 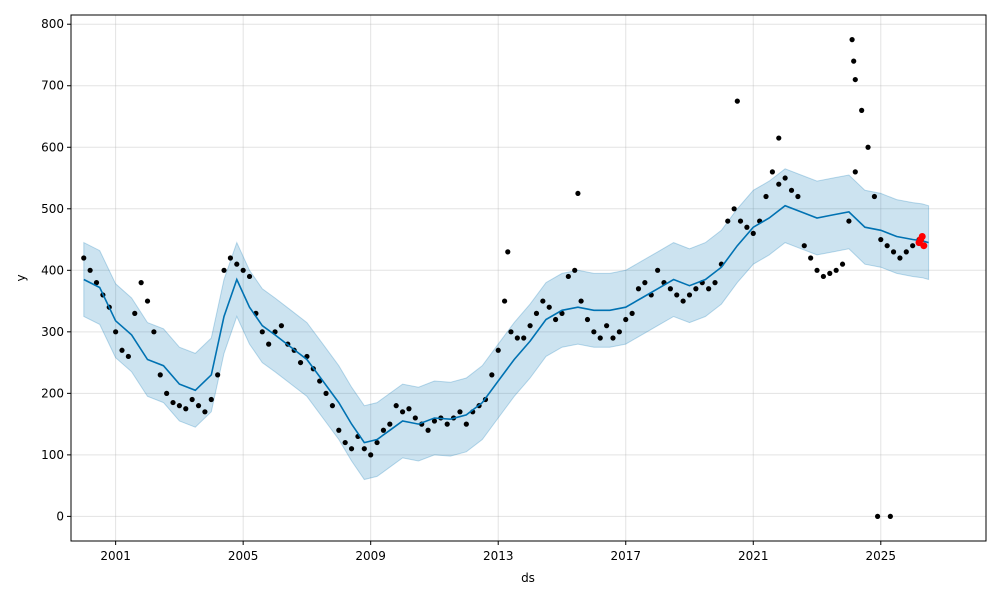 I want to click on y-tick-label-3: 300, so click(x=52, y=332).